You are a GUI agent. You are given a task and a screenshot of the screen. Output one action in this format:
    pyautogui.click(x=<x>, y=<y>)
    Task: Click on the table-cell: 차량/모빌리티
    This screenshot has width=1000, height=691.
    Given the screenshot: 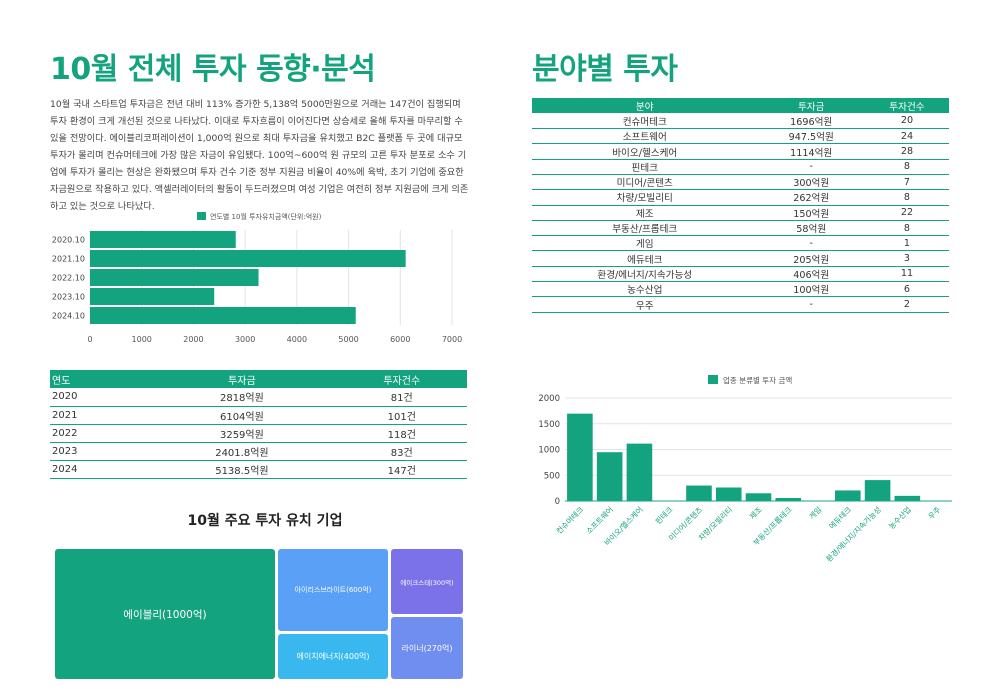 What is the action you would take?
    pyautogui.click(x=645, y=197)
    